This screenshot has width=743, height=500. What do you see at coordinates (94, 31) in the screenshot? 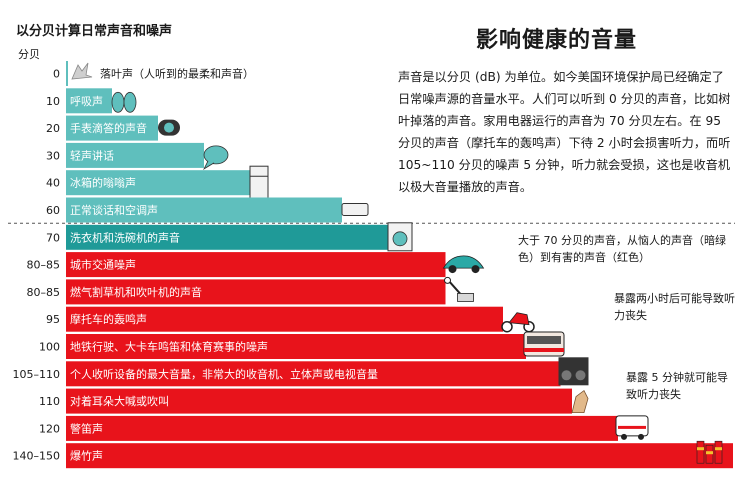
I see `chart-title: 以分贝计算日常声音和噪声` at bounding box center [94, 31].